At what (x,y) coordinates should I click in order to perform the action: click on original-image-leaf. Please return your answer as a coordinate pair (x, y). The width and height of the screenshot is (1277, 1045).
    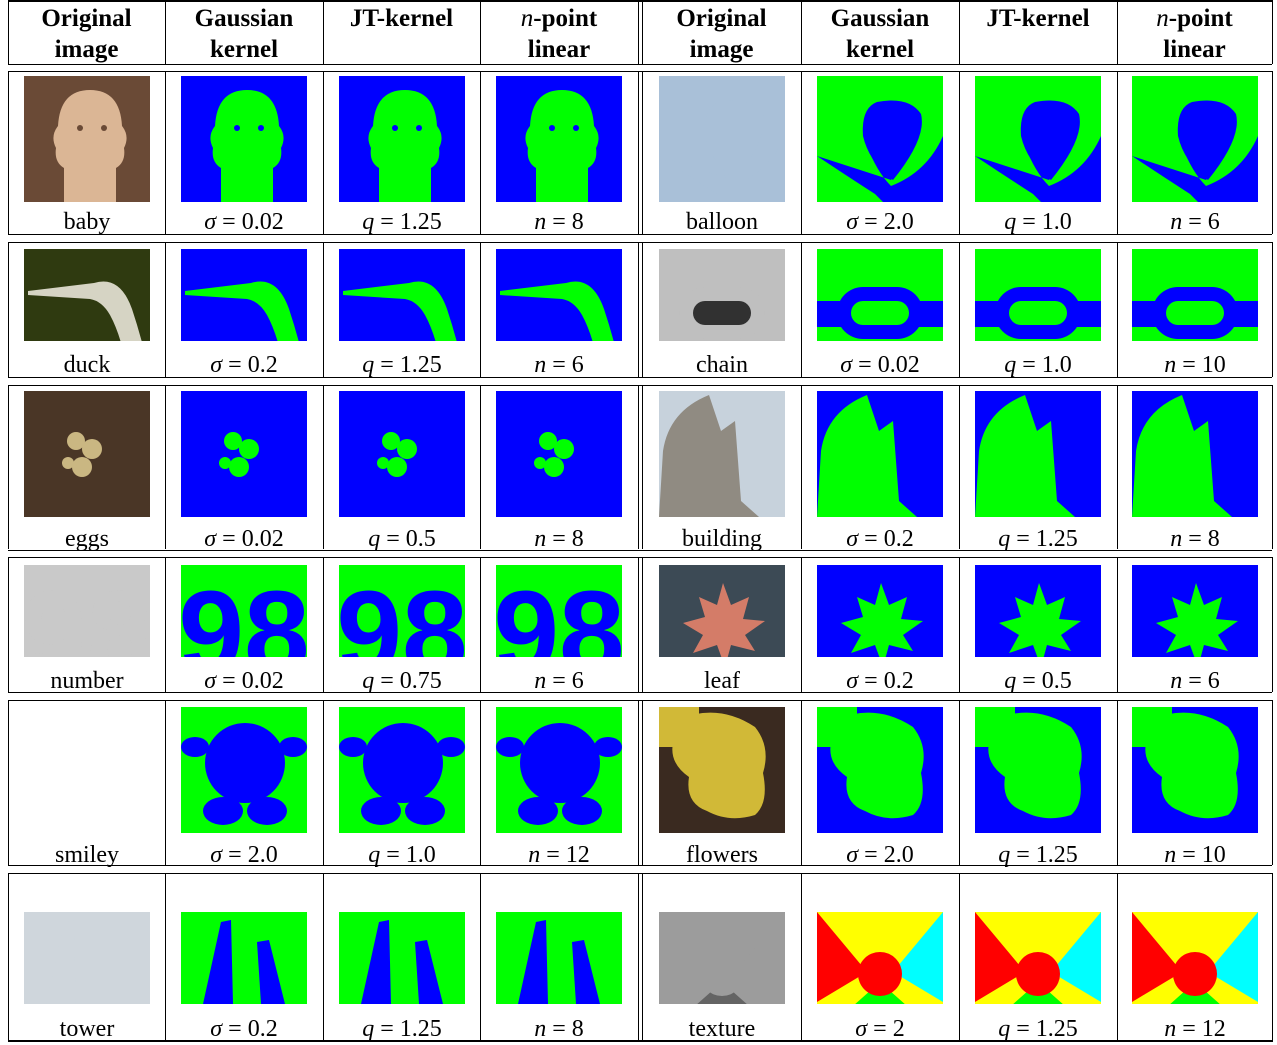
    Looking at the image, I should click on (722, 611).